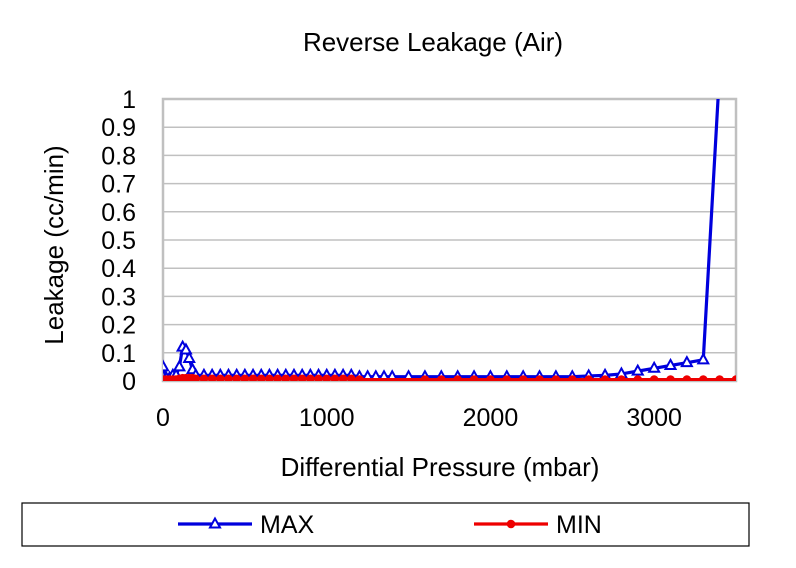  I want to click on y-tick-label: 0.1, so click(118, 354).